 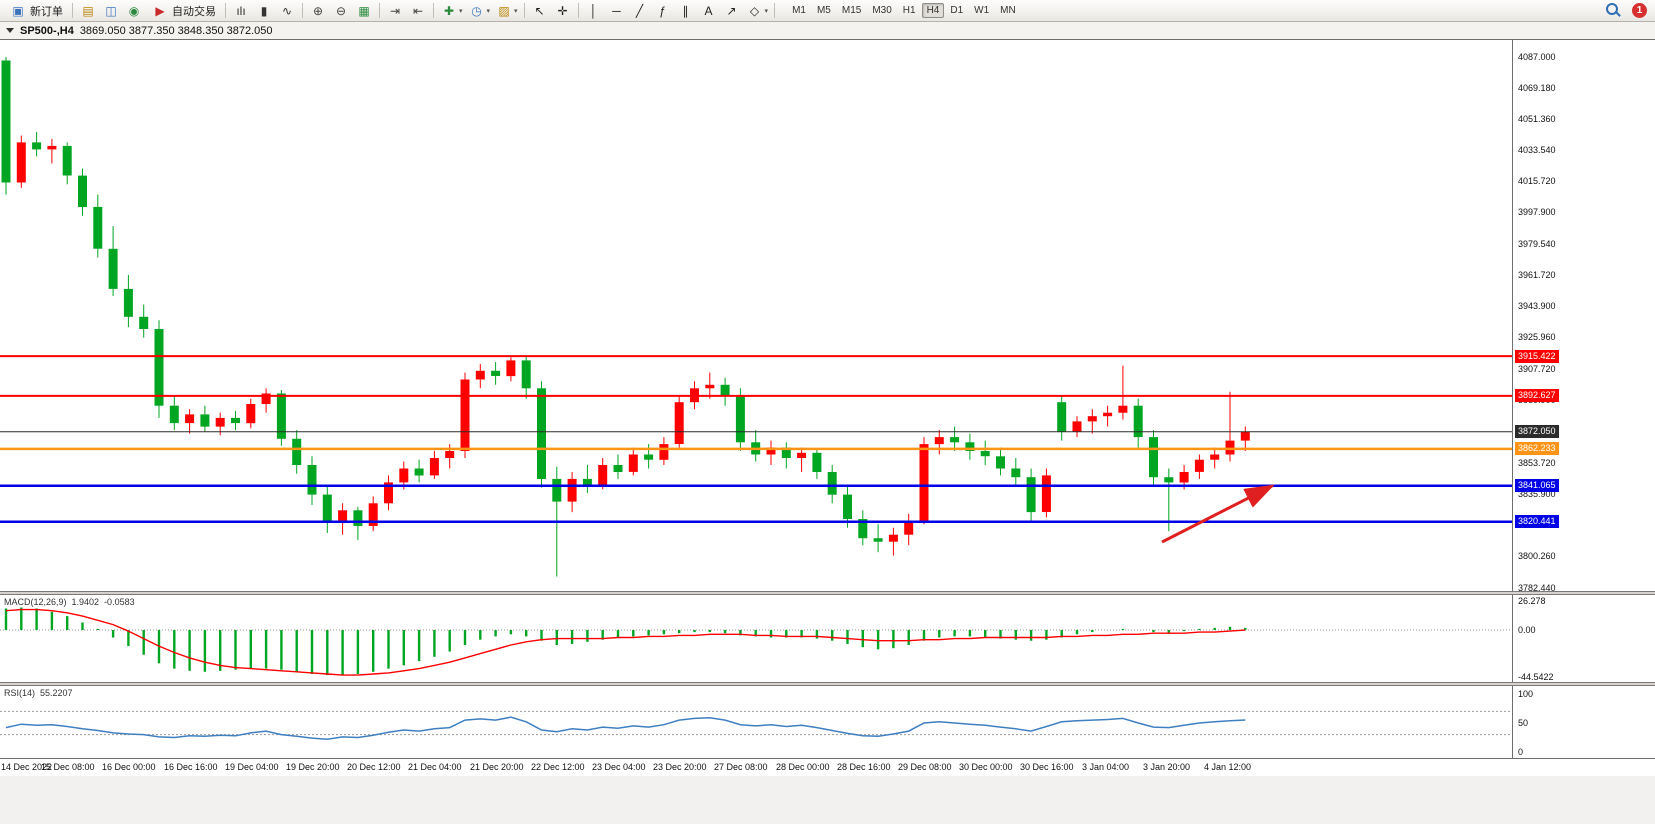 I want to click on rsi-value: 55.2207, so click(x=56, y=693).